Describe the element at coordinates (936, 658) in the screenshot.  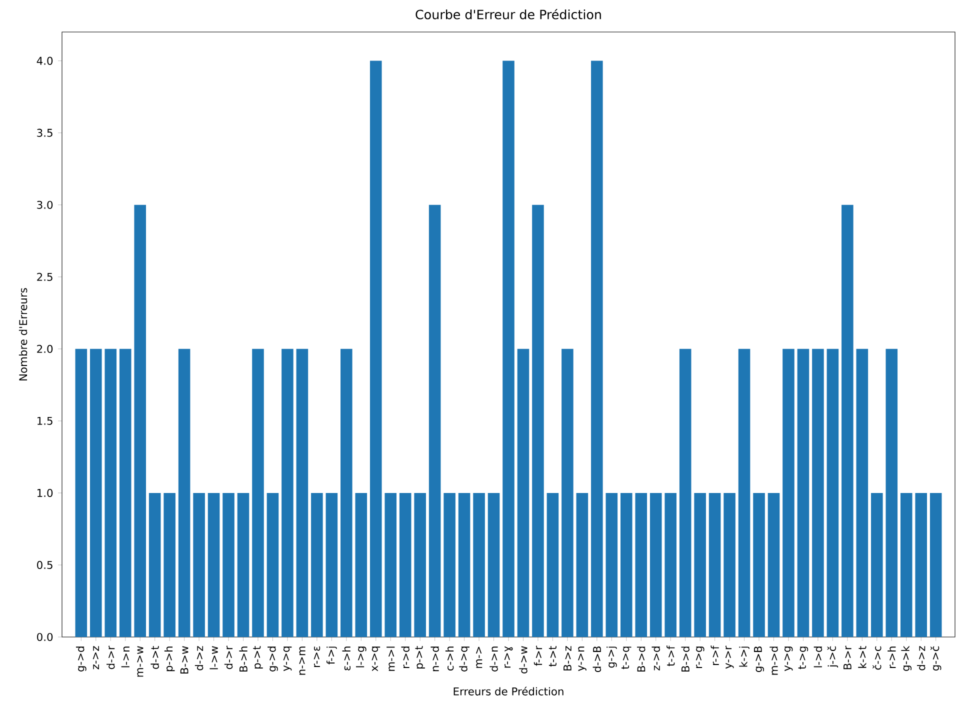
I see `x-tick-label: g->č` at that location.